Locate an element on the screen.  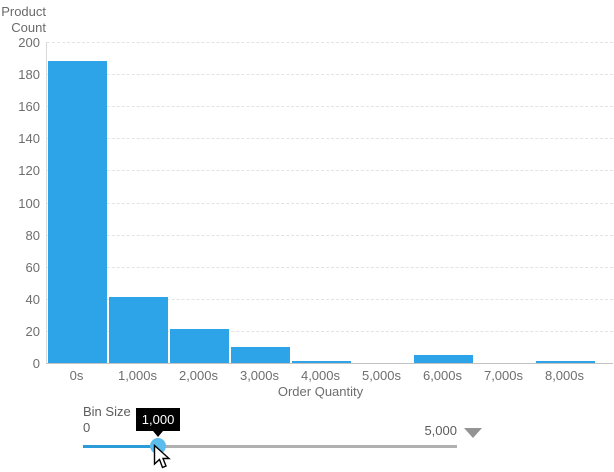
y-axis-title-line1: Product is located at coordinates (23, 11).